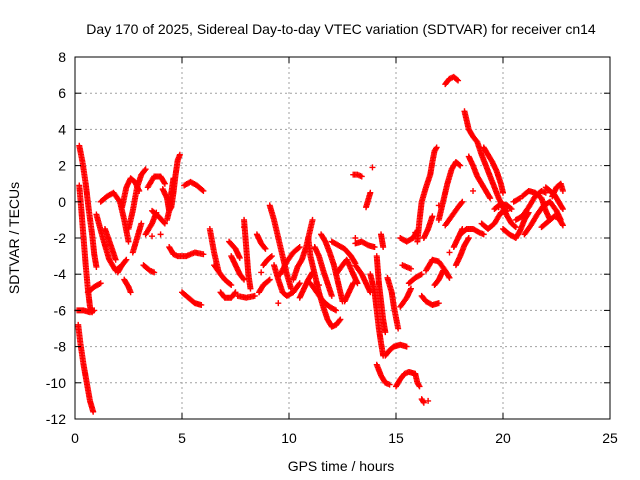  What do you see at coordinates (14, 238) in the screenshot?
I see `y-axis-label: SDTVAR / TECUs` at bounding box center [14, 238].